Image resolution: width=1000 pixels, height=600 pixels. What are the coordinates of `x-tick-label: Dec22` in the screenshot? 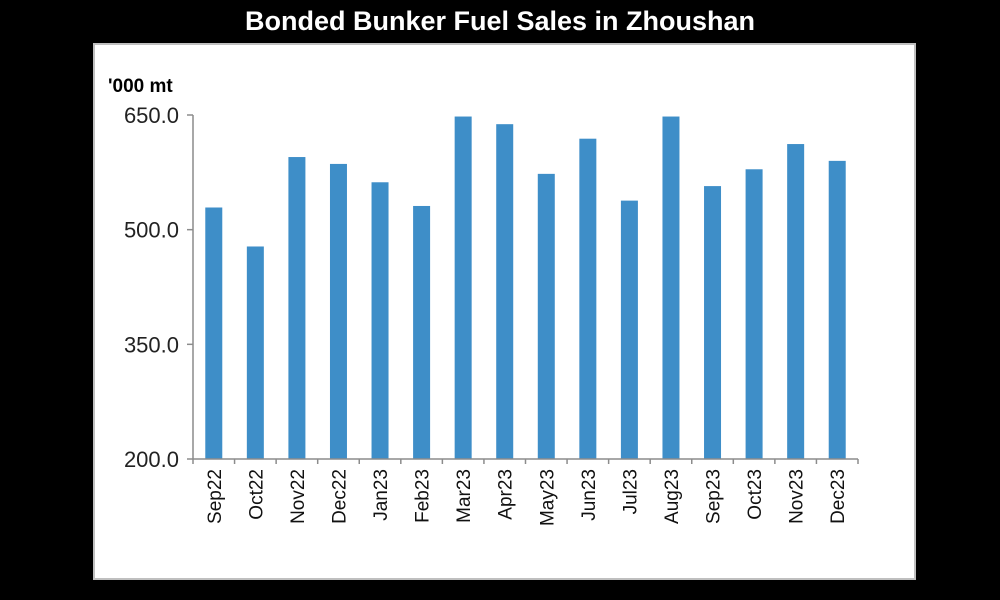 It's located at (339, 496).